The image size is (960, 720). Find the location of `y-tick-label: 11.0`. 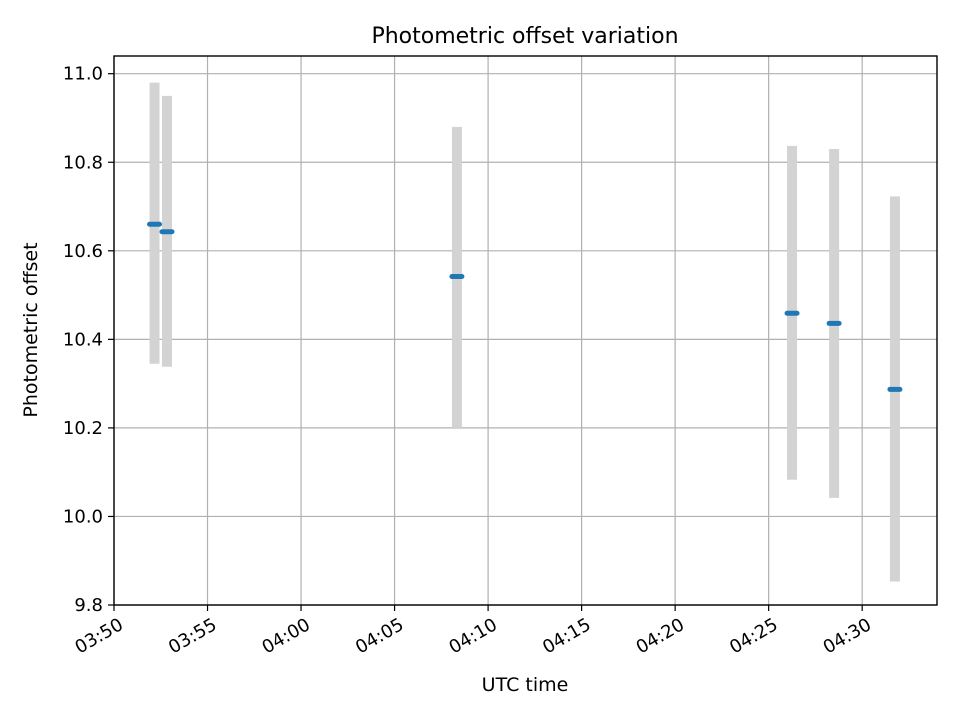

y-tick-label: 11.0 is located at coordinates (83, 74).